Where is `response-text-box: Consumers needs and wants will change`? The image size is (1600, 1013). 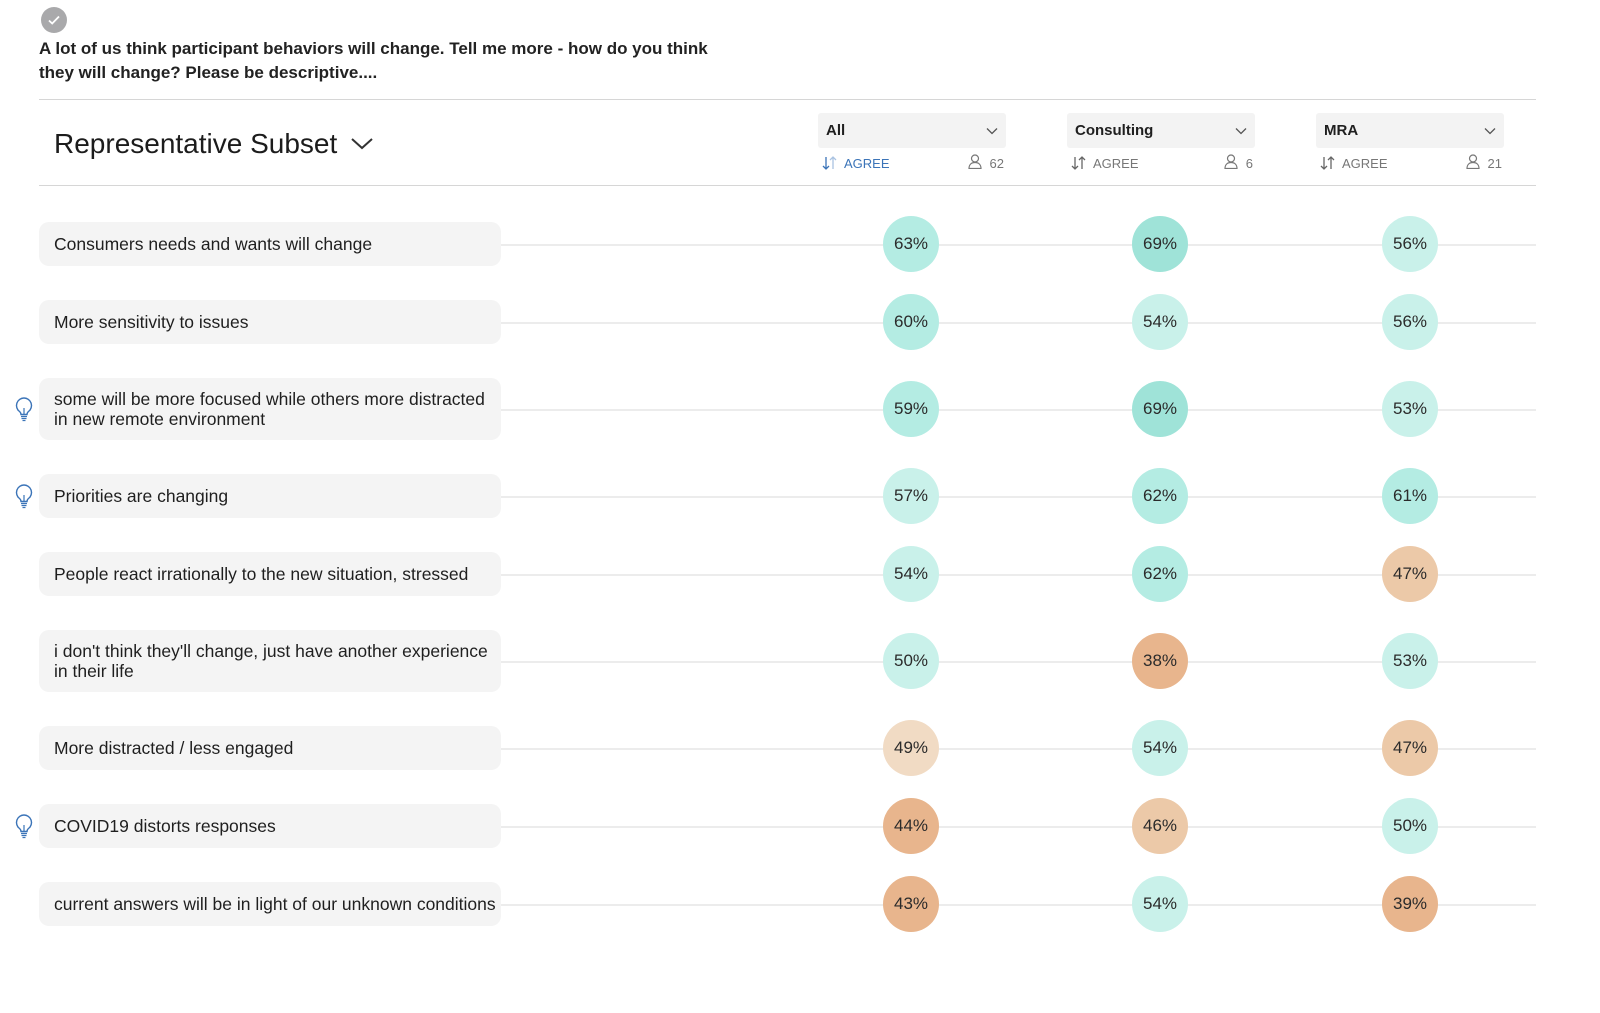 response-text-box: Consumers needs and wants will change is located at coordinates (270, 244).